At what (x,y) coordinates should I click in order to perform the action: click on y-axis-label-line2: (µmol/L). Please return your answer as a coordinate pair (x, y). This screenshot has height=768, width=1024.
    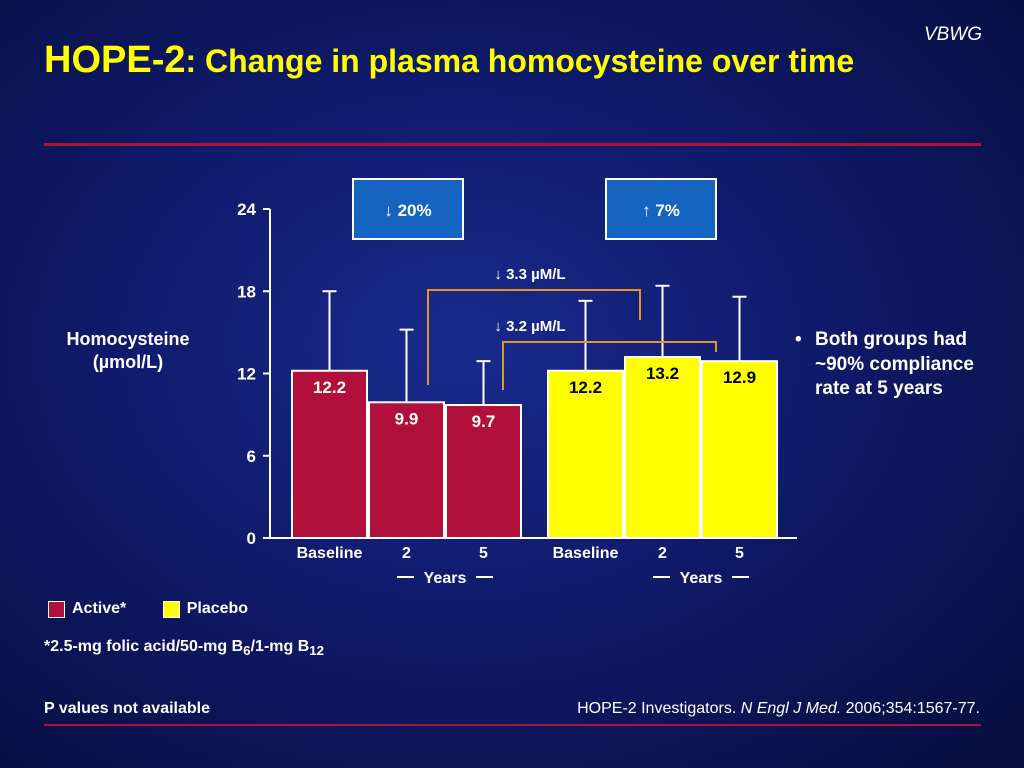
    Looking at the image, I should click on (128, 362).